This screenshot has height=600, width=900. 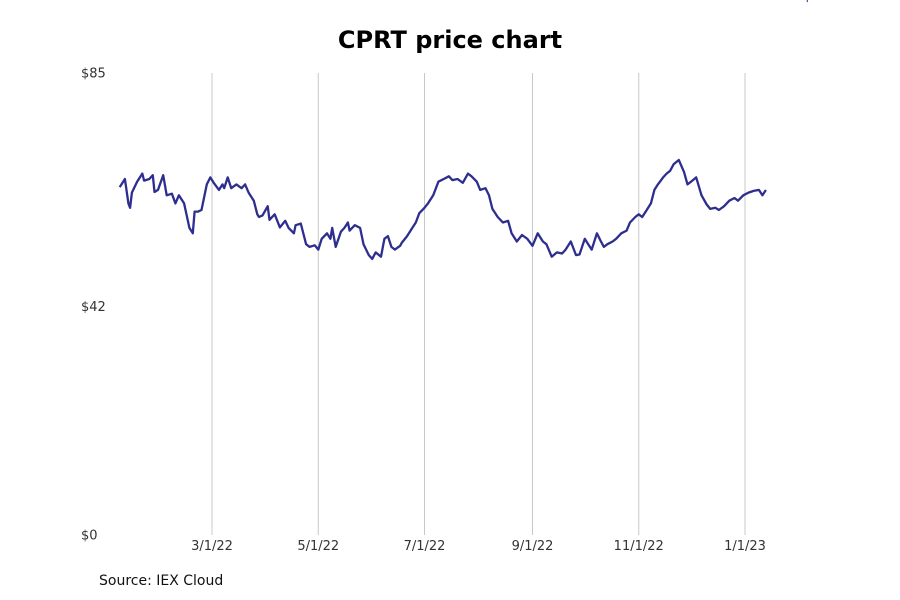 What do you see at coordinates (93, 74) in the screenshot?
I see `y-tick-label: $85` at bounding box center [93, 74].